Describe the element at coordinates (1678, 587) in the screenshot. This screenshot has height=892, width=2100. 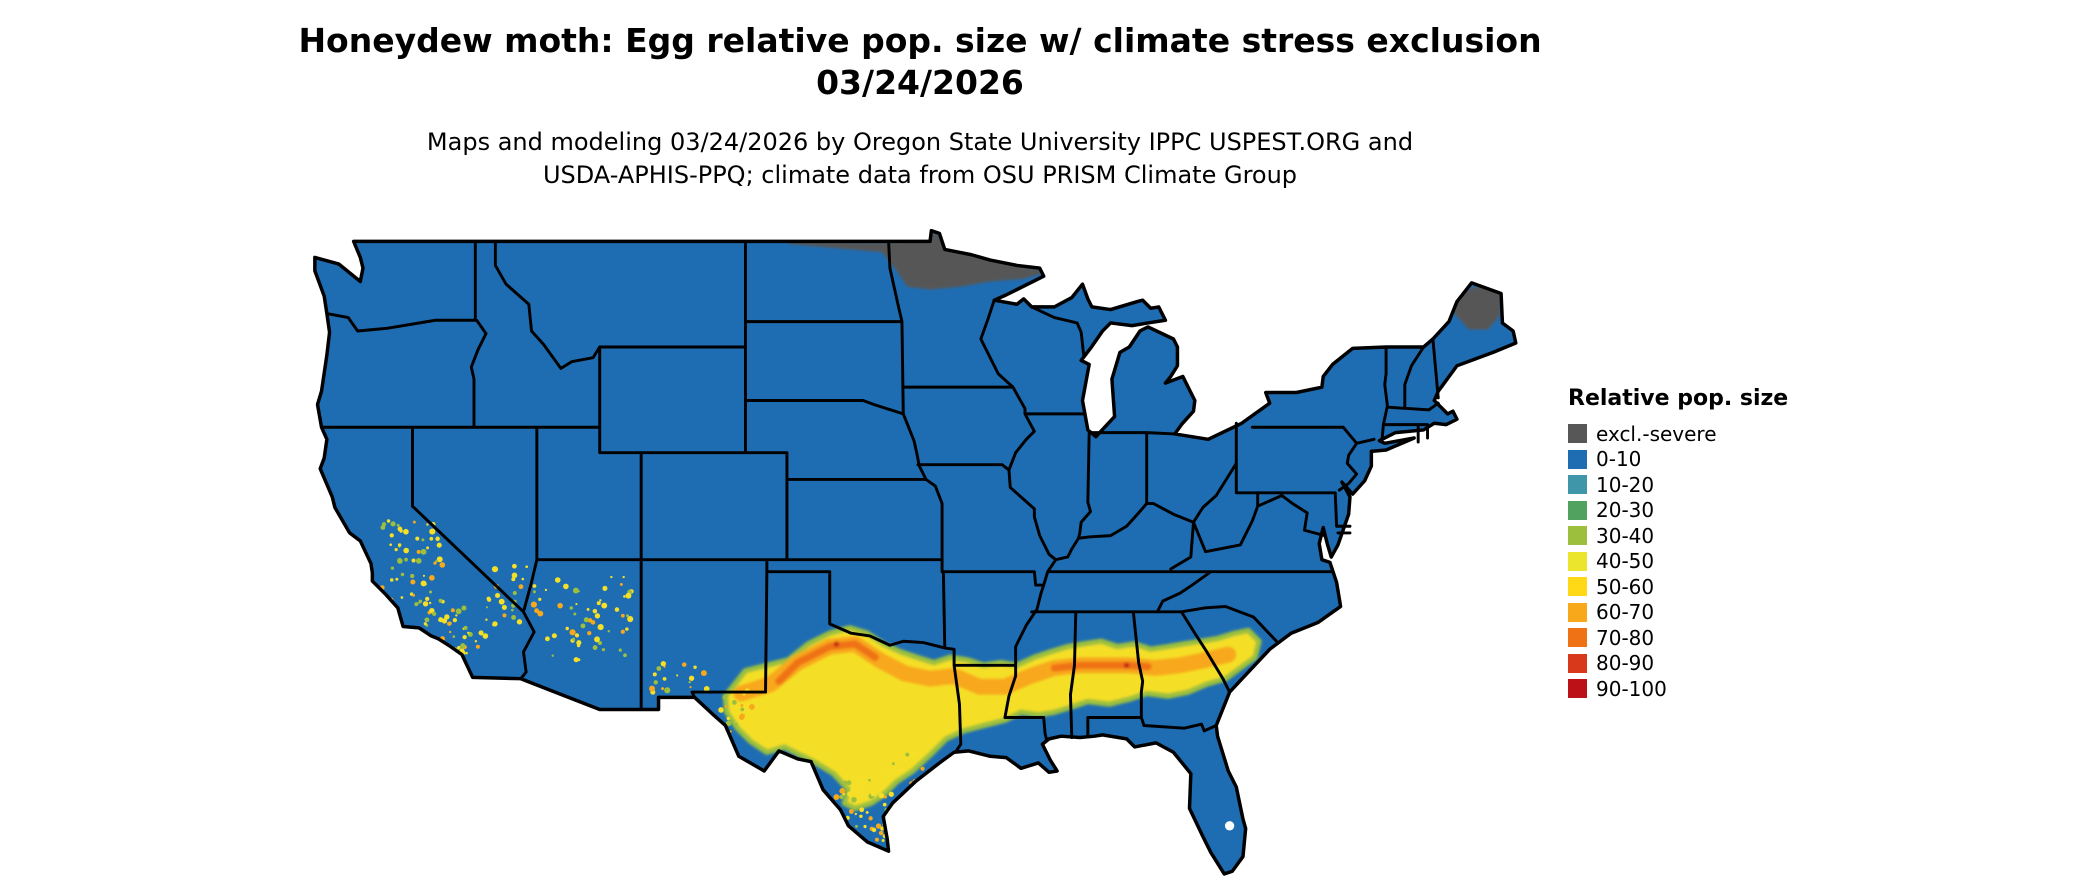
I see `legend-item: 50-60` at that location.